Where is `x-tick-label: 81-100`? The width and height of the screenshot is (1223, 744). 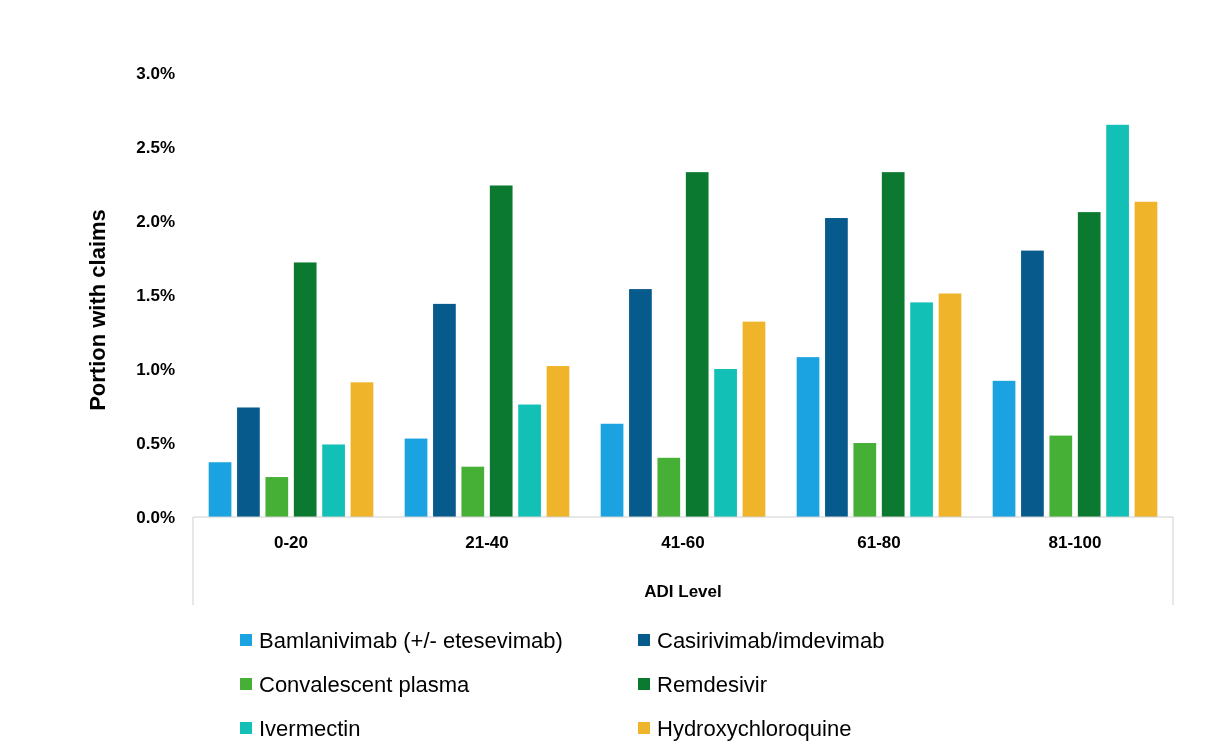
x-tick-label: 81-100 is located at coordinates (1075, 542).